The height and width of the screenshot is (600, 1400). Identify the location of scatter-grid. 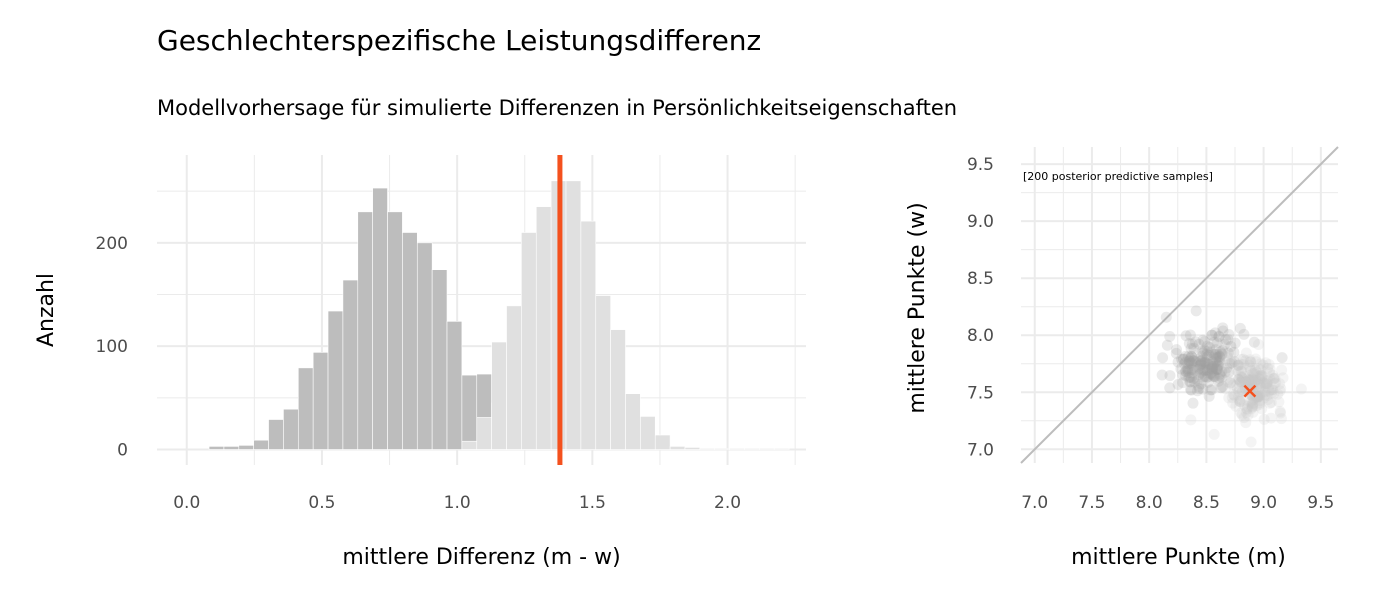
(1179, 305).